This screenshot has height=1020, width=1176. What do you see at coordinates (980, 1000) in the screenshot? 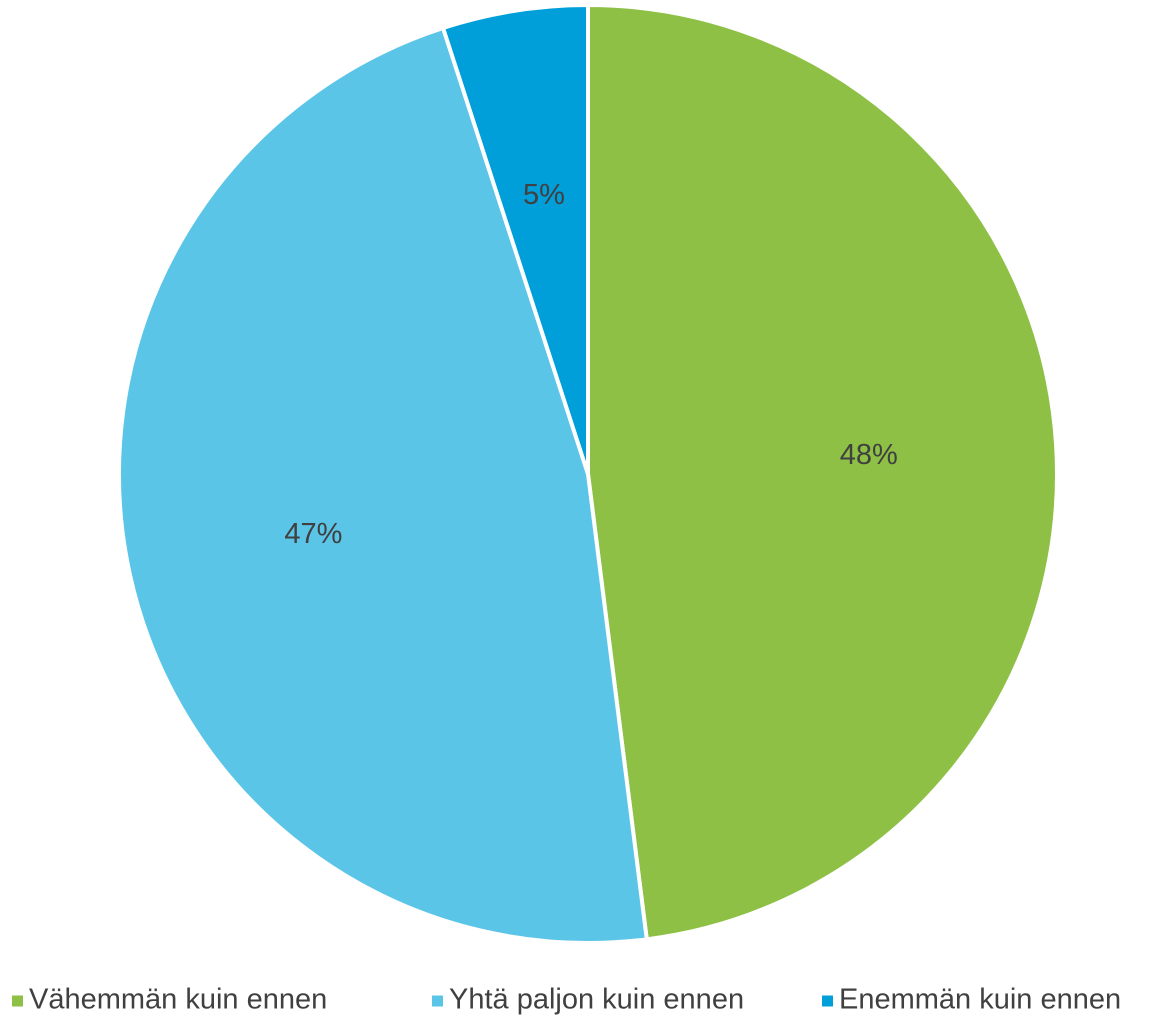
I see `legend-label-3: Enemmän kuin ennen` at bounding box center [980, 1000].